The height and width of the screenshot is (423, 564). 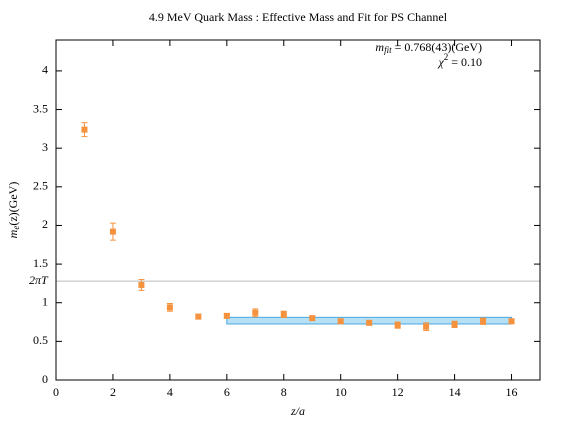 What do you see at coordinates (13, 204) in the screenshot?
I see `y-label-rest: (z)(GeV)` at bounding box center [13, 204].